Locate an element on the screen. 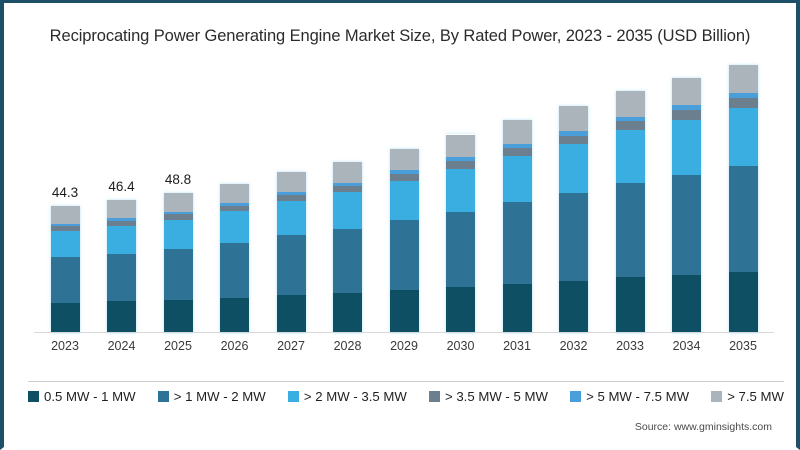 This screenshot has width=800, height=450. legend-item: > 1 MW - 2 MW is located at coordinates (211, 396).